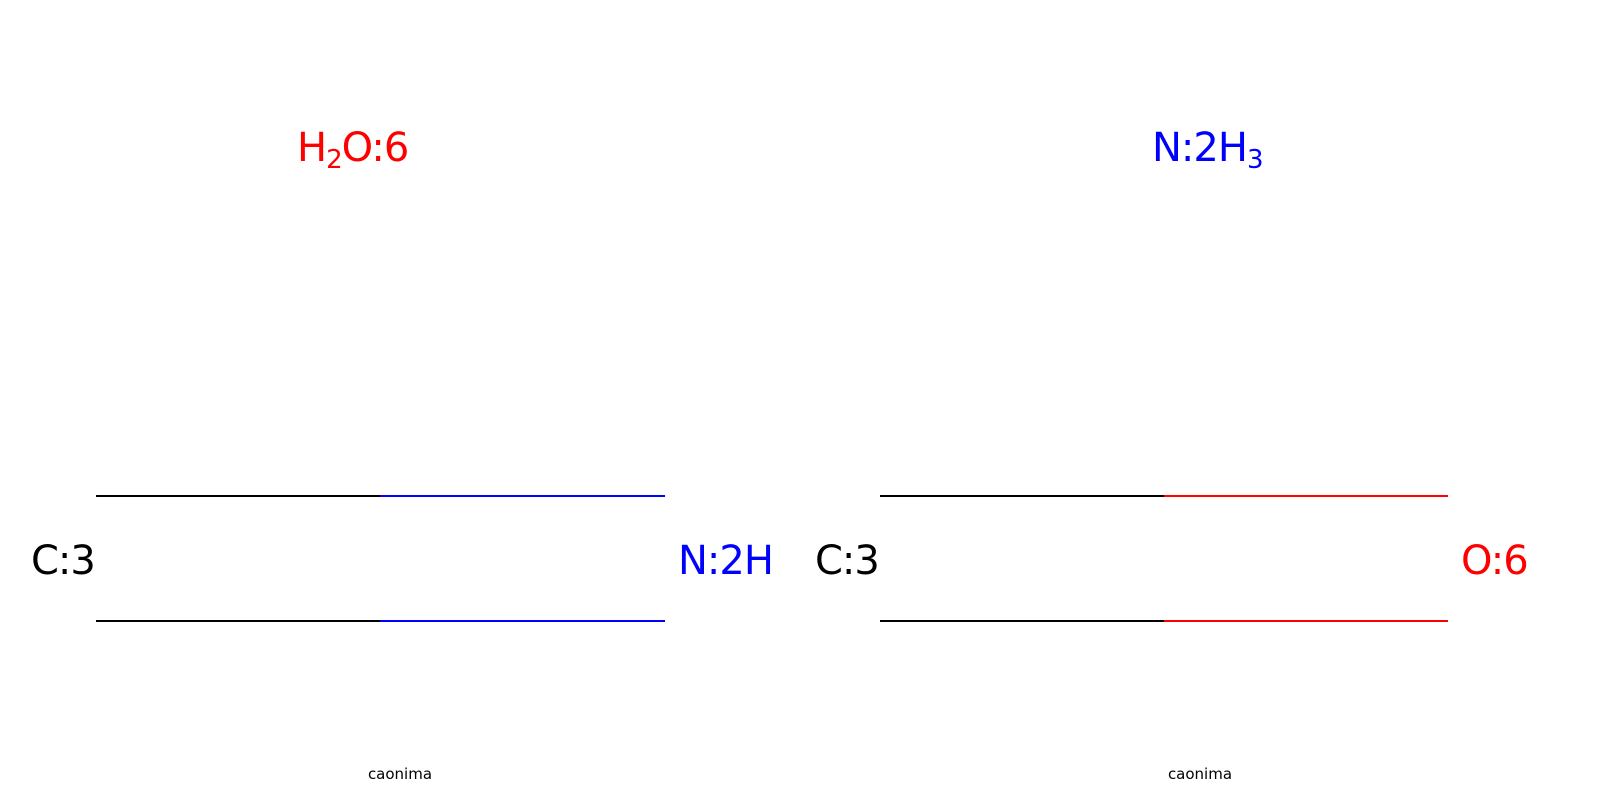  I want to click on ammonia-h-count: 3, so click(1255, 159).